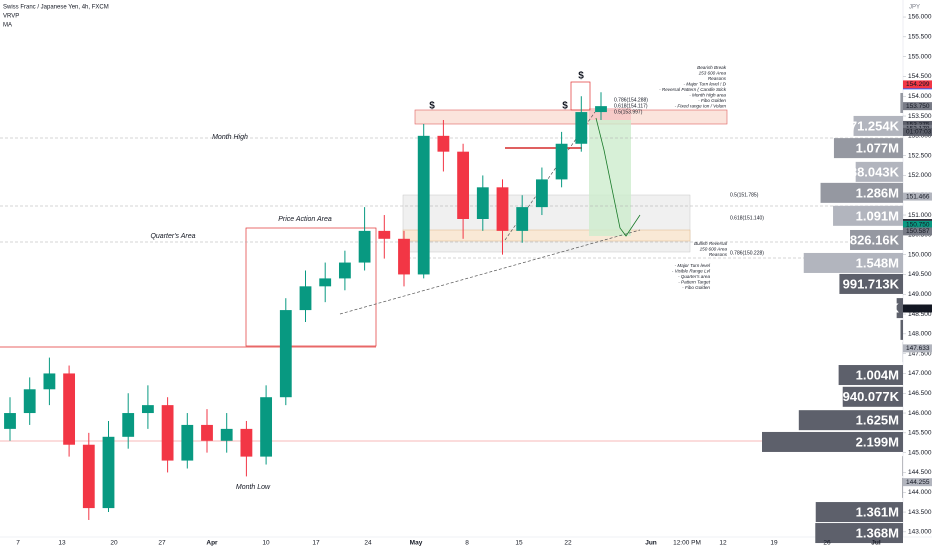  I want to click on volume-label: 826.16K, so click(875, 239).